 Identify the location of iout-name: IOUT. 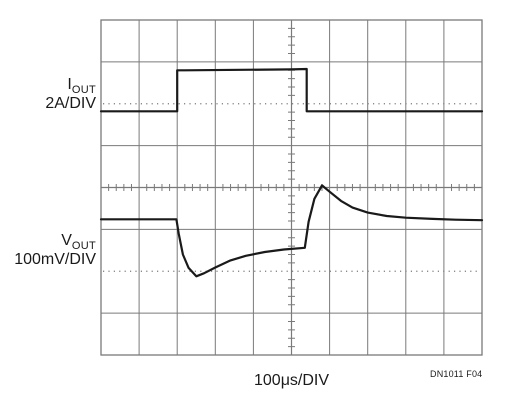
(81, 86).